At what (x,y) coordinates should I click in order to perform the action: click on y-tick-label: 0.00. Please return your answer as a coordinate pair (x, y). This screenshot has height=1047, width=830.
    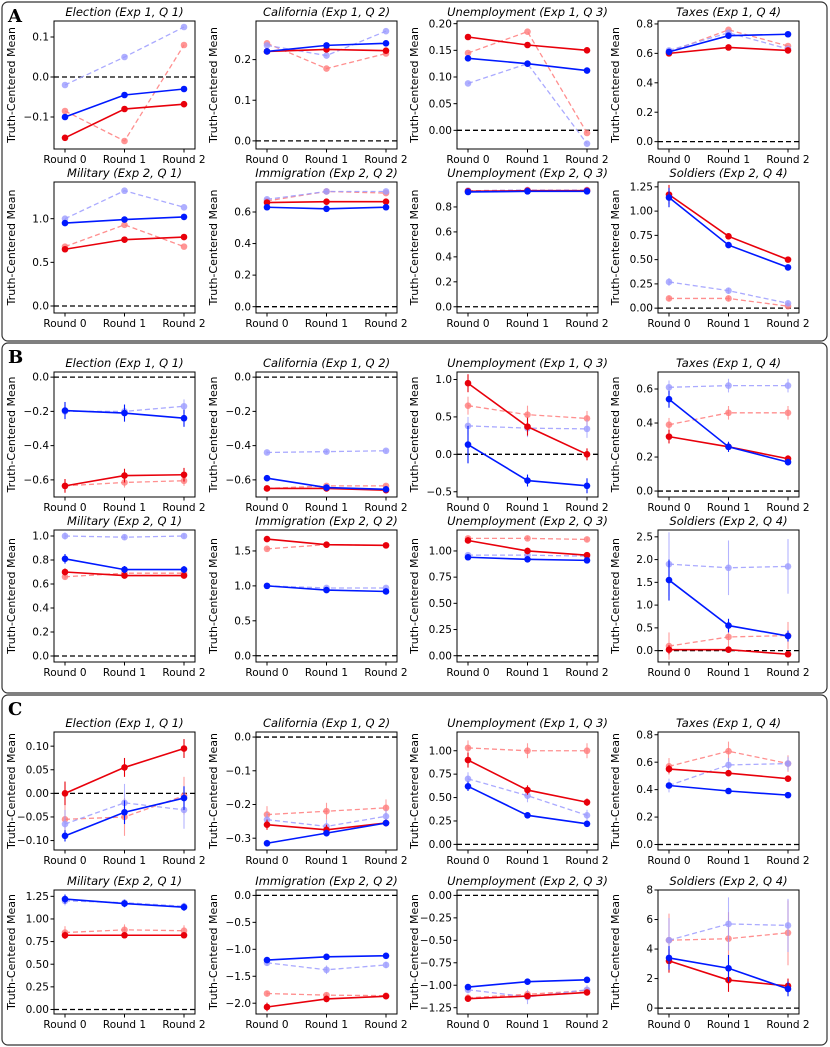
    Looking at the image, I should click on (37, 1010).